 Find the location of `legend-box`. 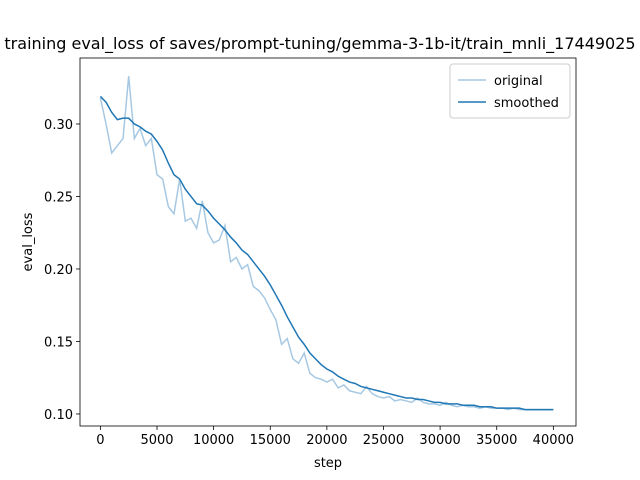

legend-box is located at coordinates (510, 91).